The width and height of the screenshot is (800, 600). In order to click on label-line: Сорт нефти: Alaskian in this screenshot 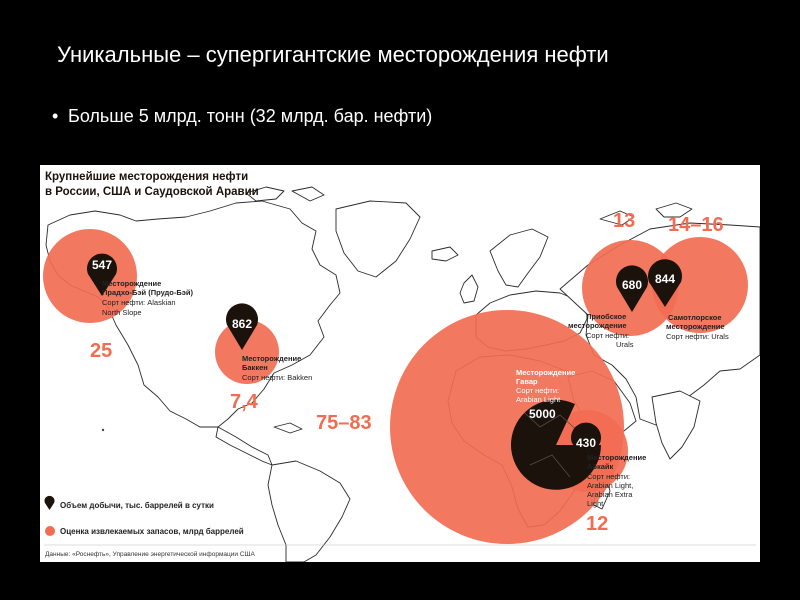, I will do `click(139, 302)`.